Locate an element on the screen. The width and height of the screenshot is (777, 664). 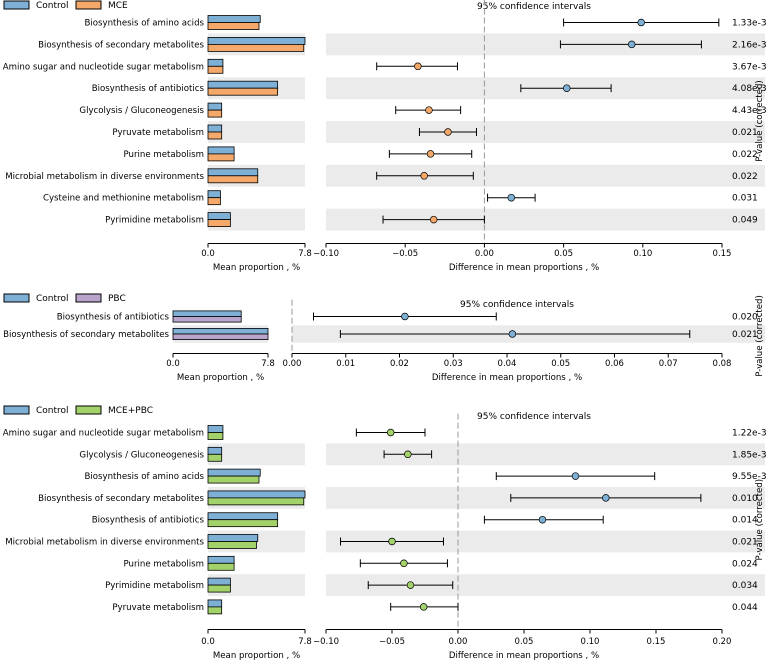
pathway-label: Biosynthesis of secondary metabolites is located at coordinates (121, 45).